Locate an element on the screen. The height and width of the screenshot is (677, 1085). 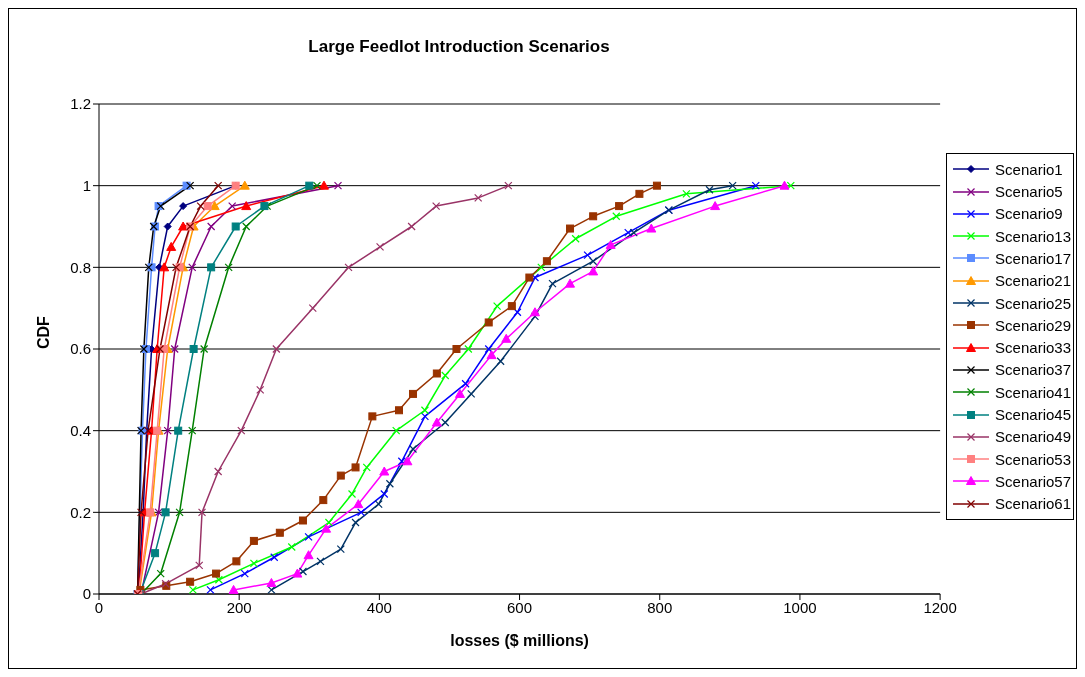
legend-label: Scenario49 is located at coordinates (1033, 437).